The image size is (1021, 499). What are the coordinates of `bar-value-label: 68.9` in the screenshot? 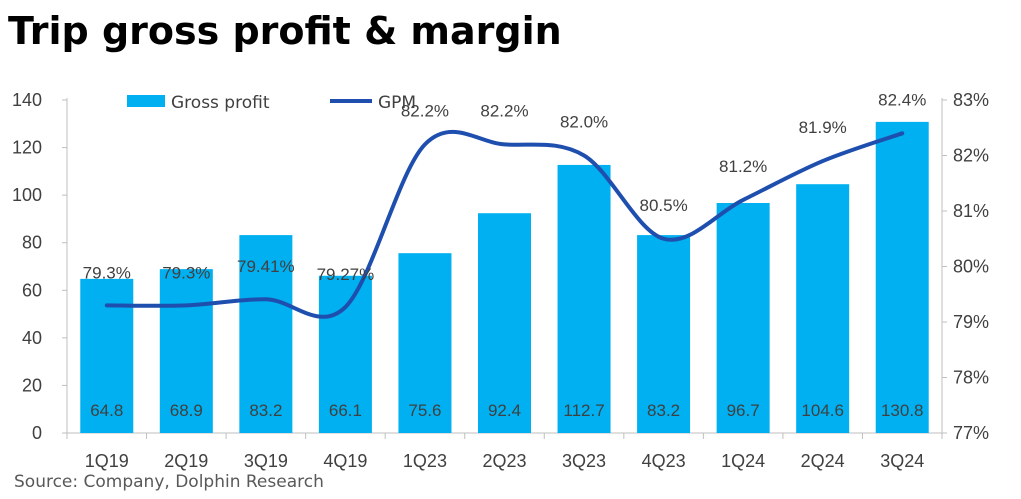 It's located at (186, 410).